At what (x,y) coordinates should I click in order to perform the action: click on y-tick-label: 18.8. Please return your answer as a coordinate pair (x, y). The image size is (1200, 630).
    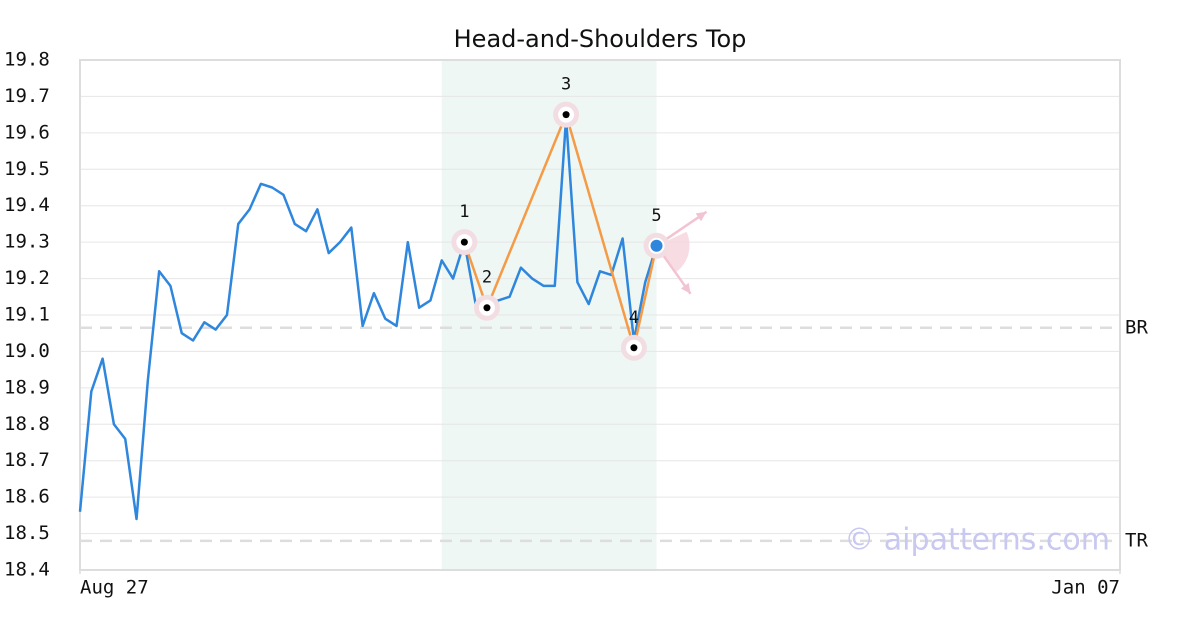
    Looking at the image, I should click on (27, 424).